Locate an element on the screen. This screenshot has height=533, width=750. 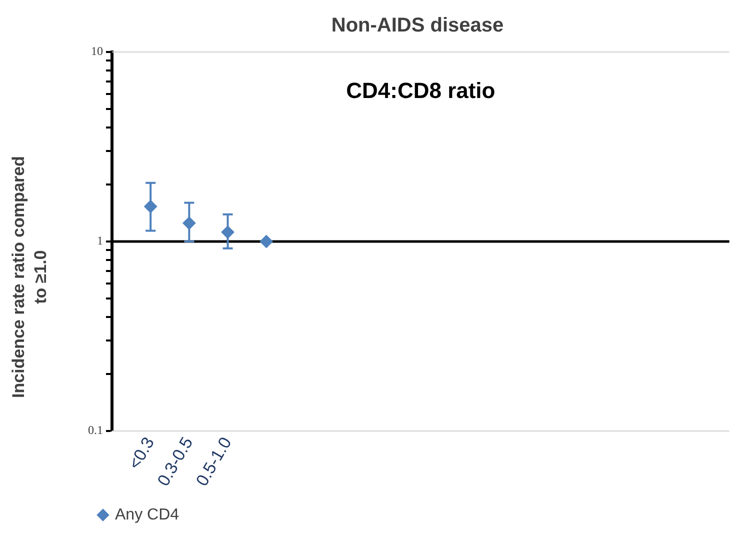
legend-label: Any CD4 is located at coordinates (147, 515).